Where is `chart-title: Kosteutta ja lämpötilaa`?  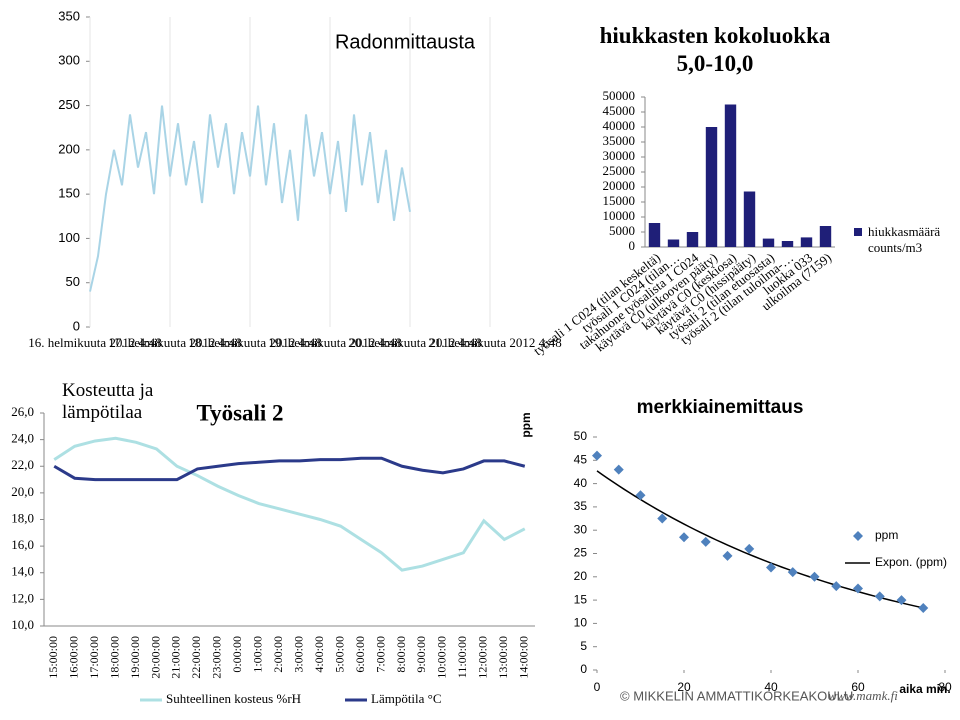 chart-title: Kosteutta ja lämpötilaa is located at coordinates (108, 401).